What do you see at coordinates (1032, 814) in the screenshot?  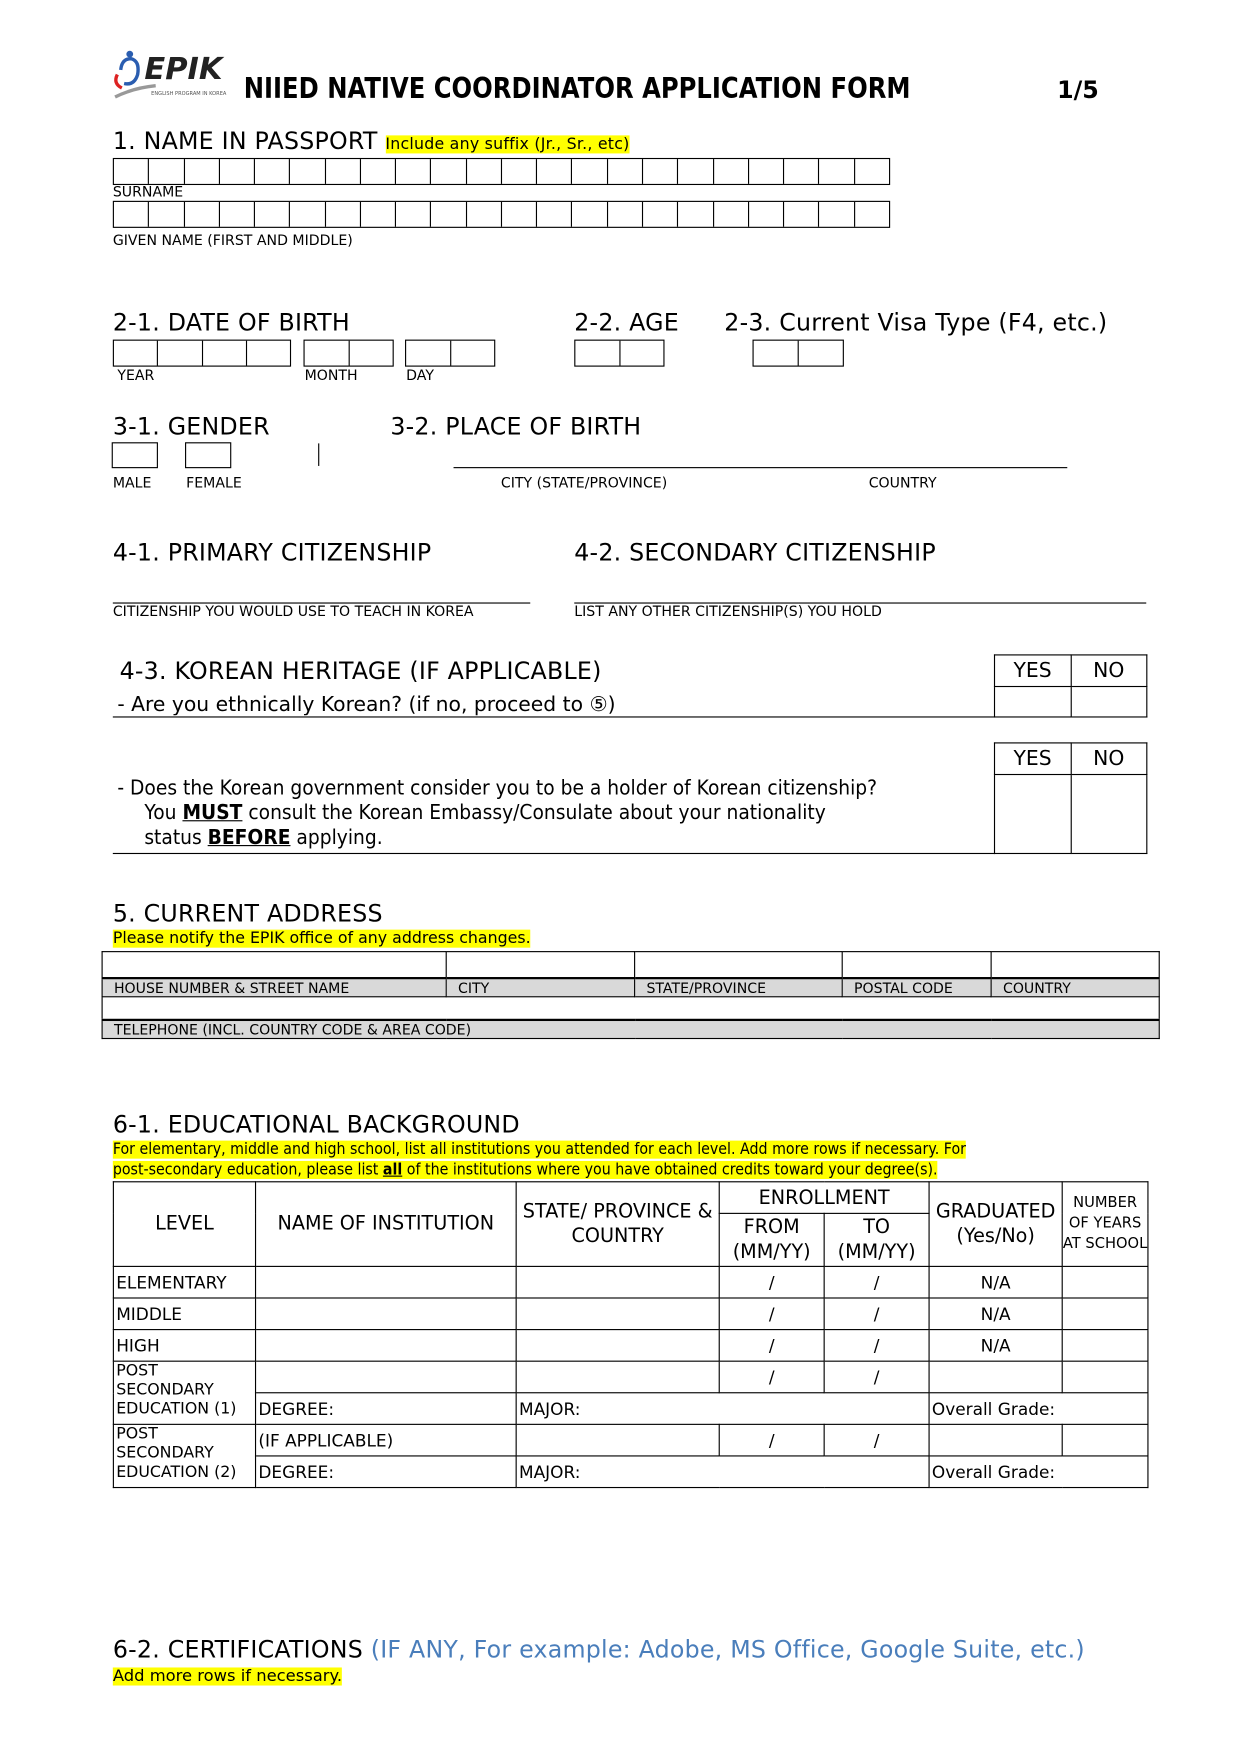 I see `citizenship-yes-cell` at bounding box center [1032, 814].